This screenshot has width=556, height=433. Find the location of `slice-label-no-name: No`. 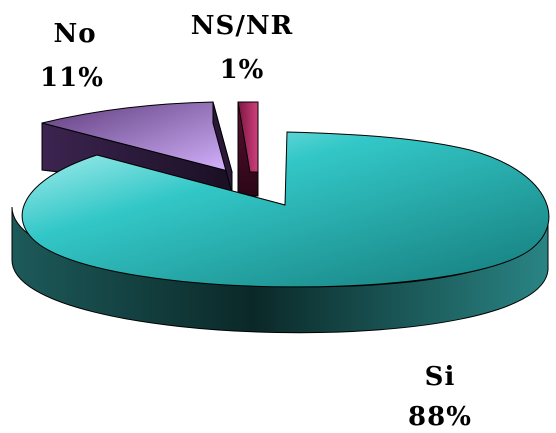

slice-label-no-name: No is located at coordinates (74, 34).